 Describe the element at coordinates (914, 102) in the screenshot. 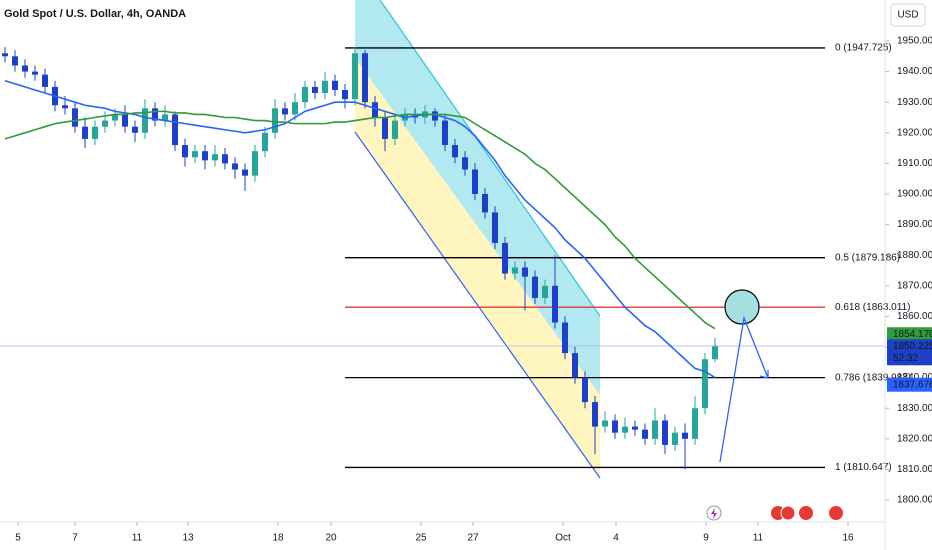

I see `y-tick-label: 1930.000` at that location.